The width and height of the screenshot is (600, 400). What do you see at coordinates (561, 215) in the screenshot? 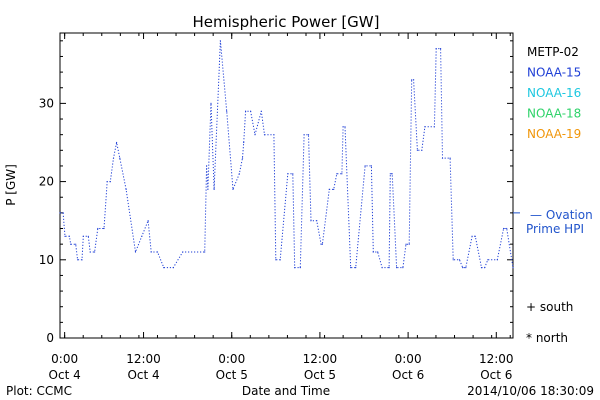
I see `ovation-label-line1: — Ovation` at bounding box center [561, 215].